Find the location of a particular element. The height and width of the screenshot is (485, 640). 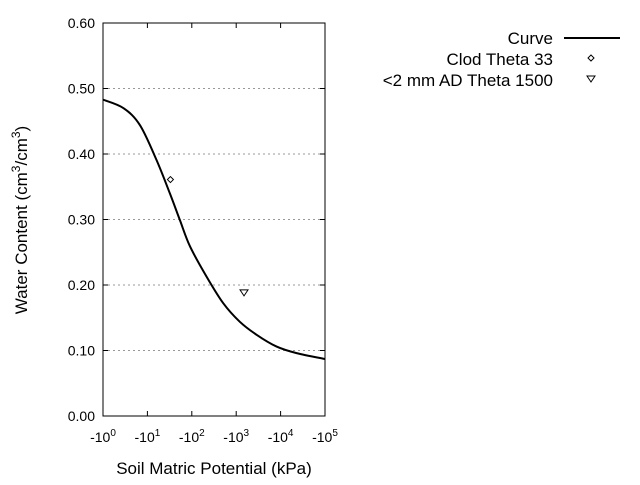

x-tick-label: -101 is located at coordinates (148, 436).